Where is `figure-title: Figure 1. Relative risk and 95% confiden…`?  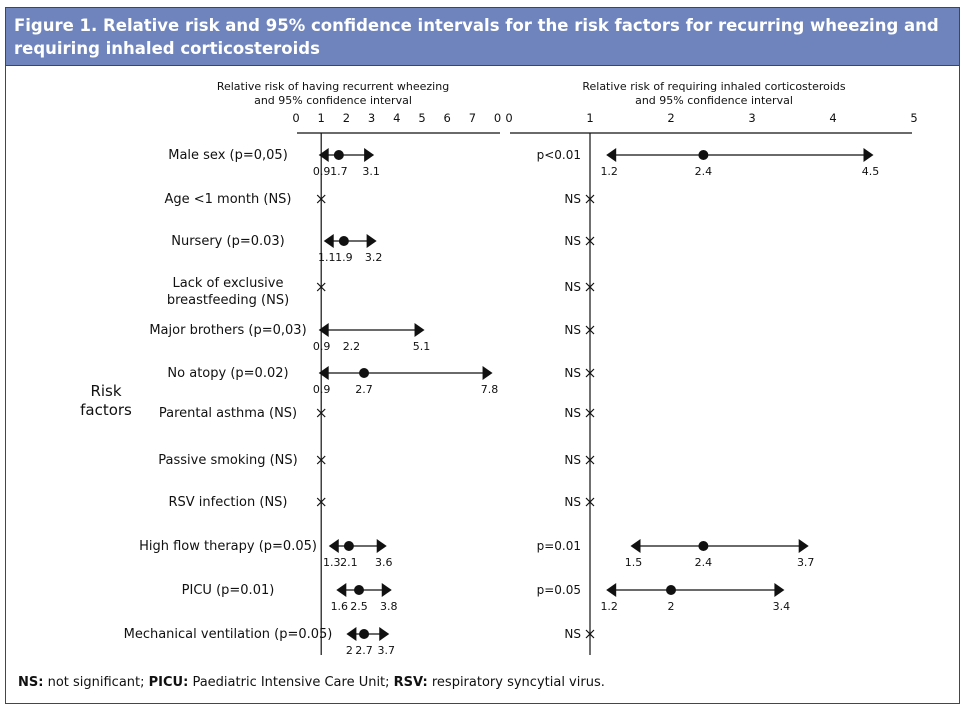 figure-title: Figure 1. Relative risk and 95% confiden… is located at coordinates (482, 36).